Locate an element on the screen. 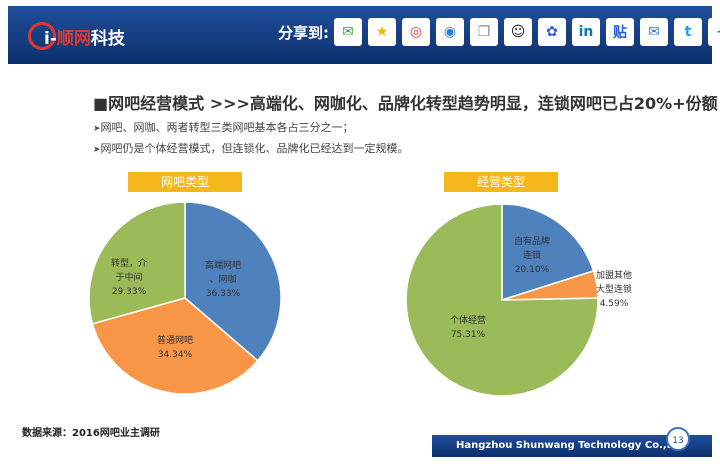  chart-title-type: 网吧类型 is located at coordinates (185, 182).